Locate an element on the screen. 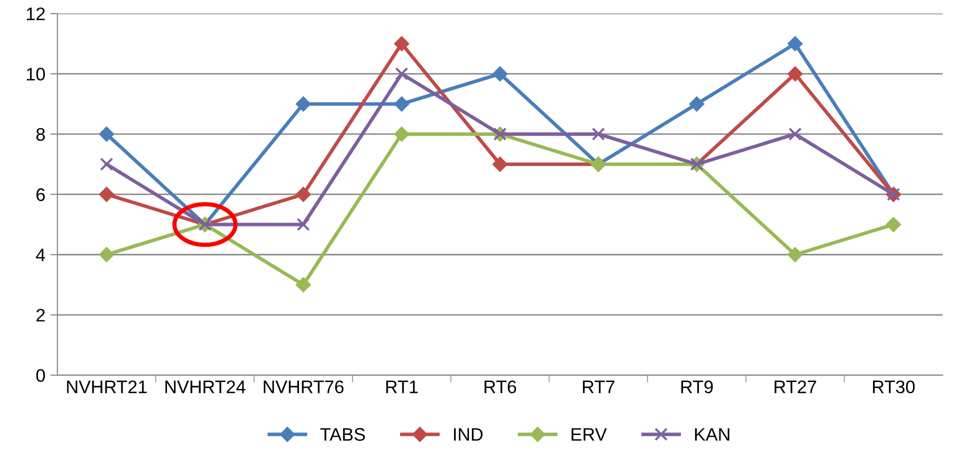 The width and height of the screenshot is (957, 452). x-tick-label: RT9 is located at coordinates (697, 387).